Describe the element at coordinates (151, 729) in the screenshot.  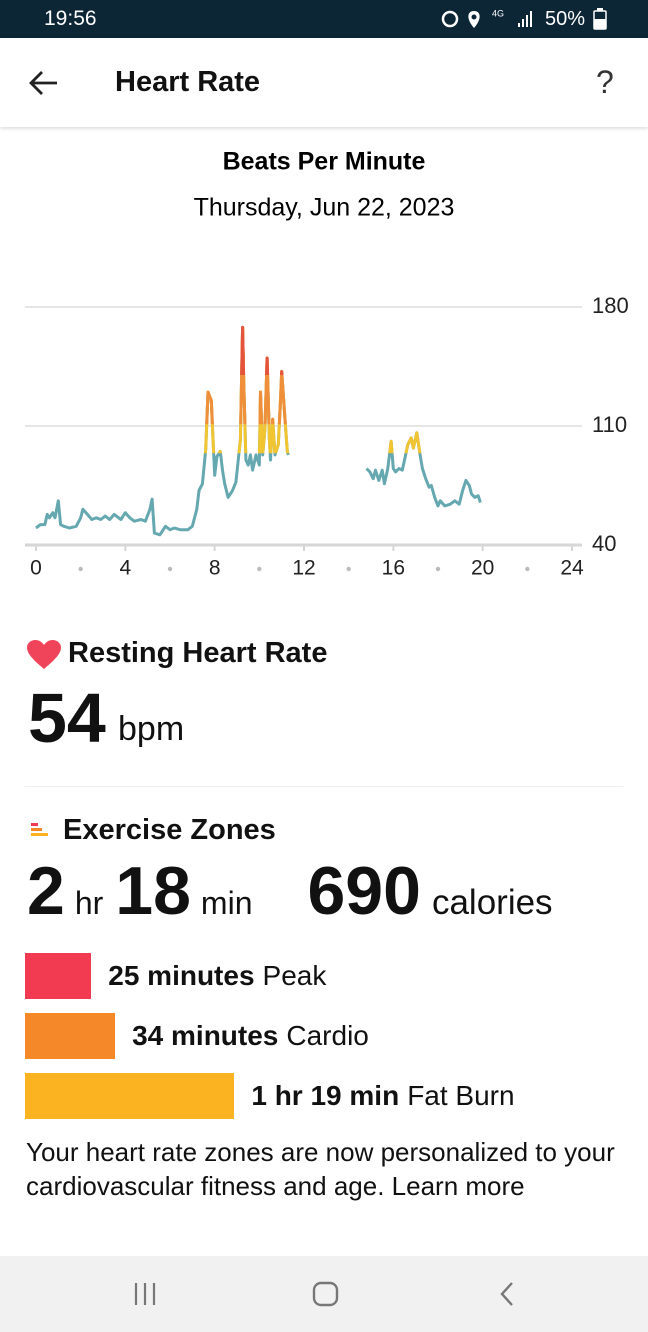
I see `resting-unit: bpm` at that location.